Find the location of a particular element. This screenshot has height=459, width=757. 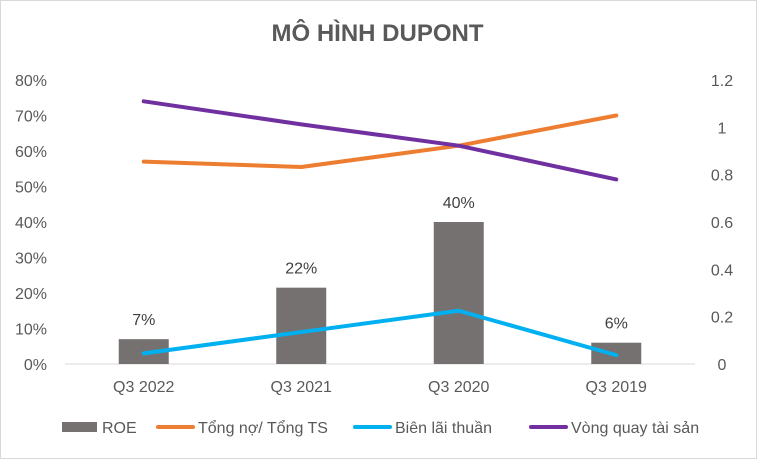

x-tick-label: Q3 2020 is located at coordinates (458, 387).